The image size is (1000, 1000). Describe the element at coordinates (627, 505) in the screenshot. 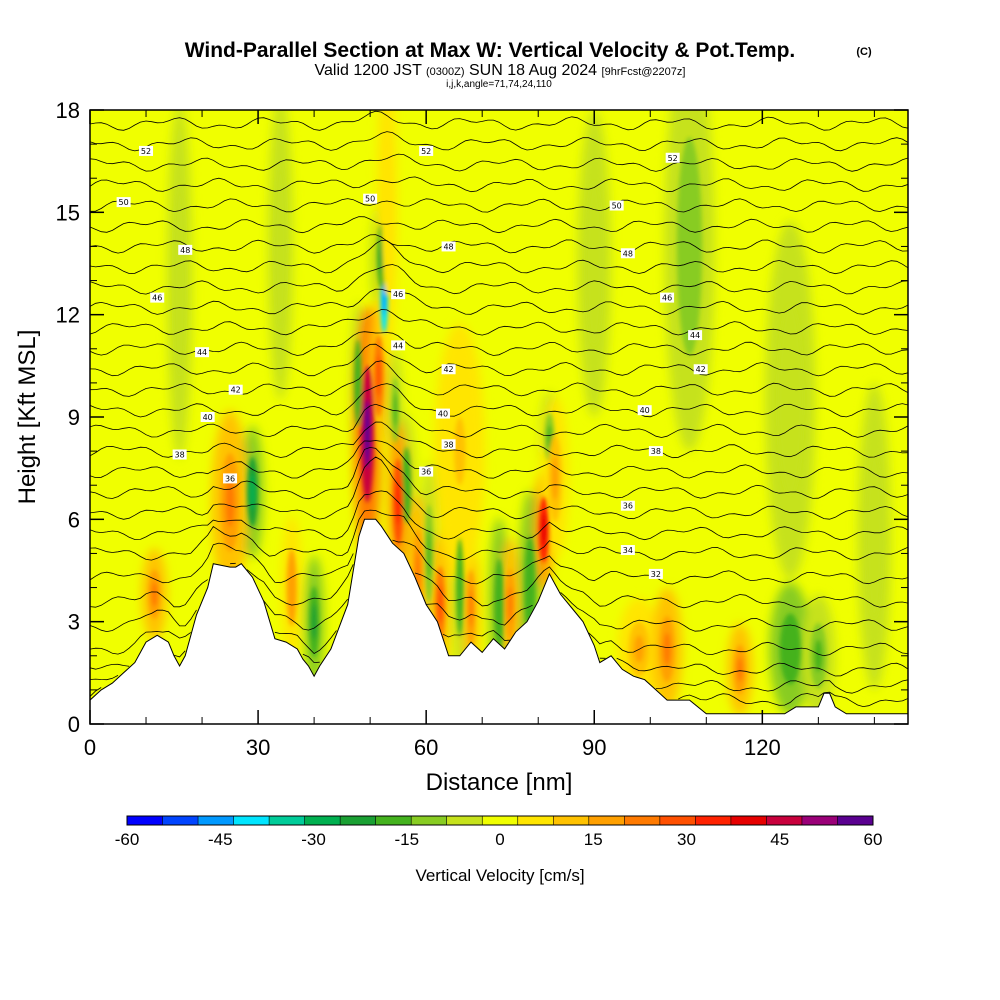

I see `theta-contour-label: 36` at that location.